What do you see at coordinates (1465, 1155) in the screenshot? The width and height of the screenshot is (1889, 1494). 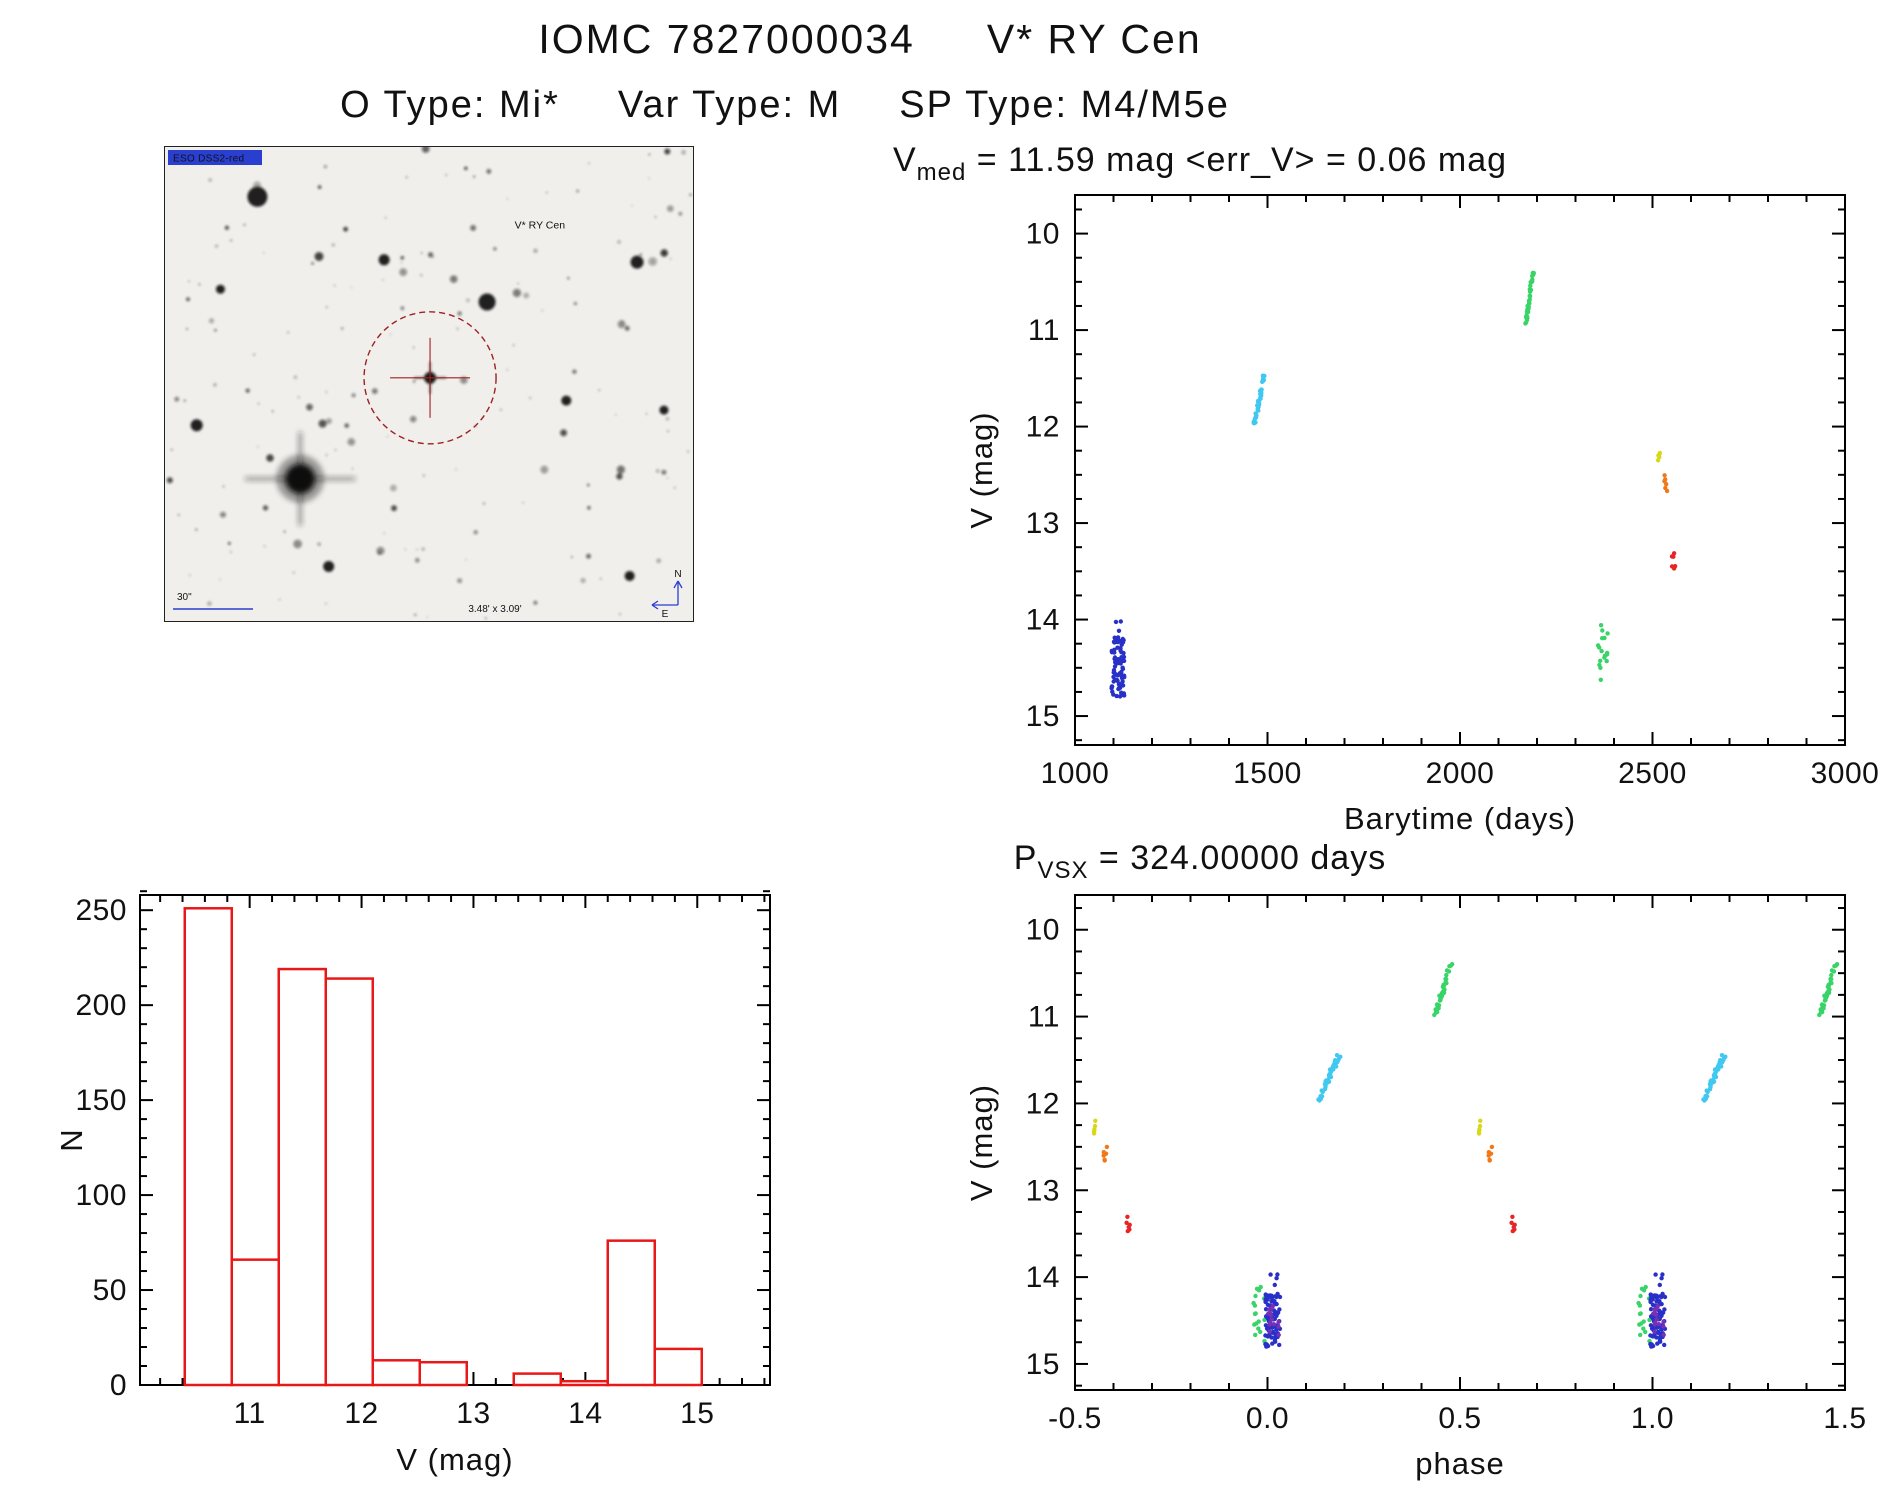 I see `phase-data-points` at bounding box center [1465, 1155].